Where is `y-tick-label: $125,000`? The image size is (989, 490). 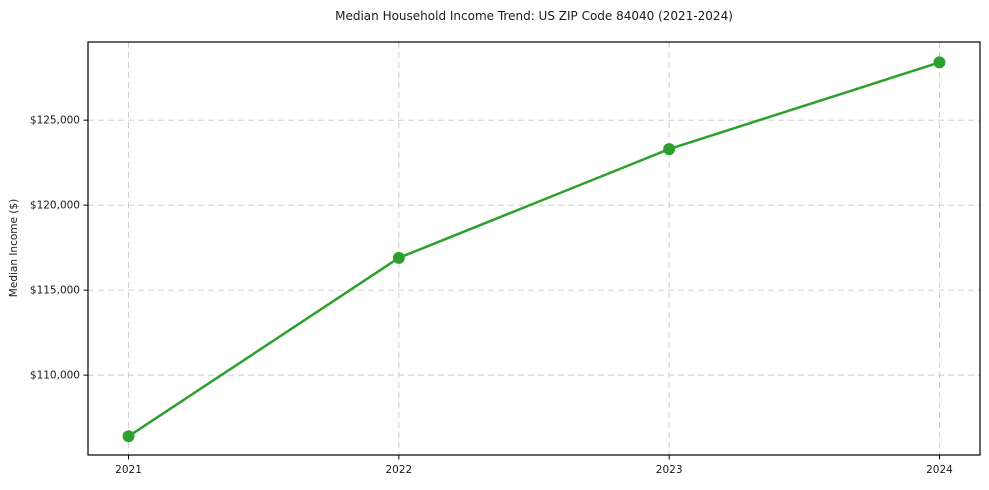
y-tick-label: $125,000 is located at coordinates (55, 121).